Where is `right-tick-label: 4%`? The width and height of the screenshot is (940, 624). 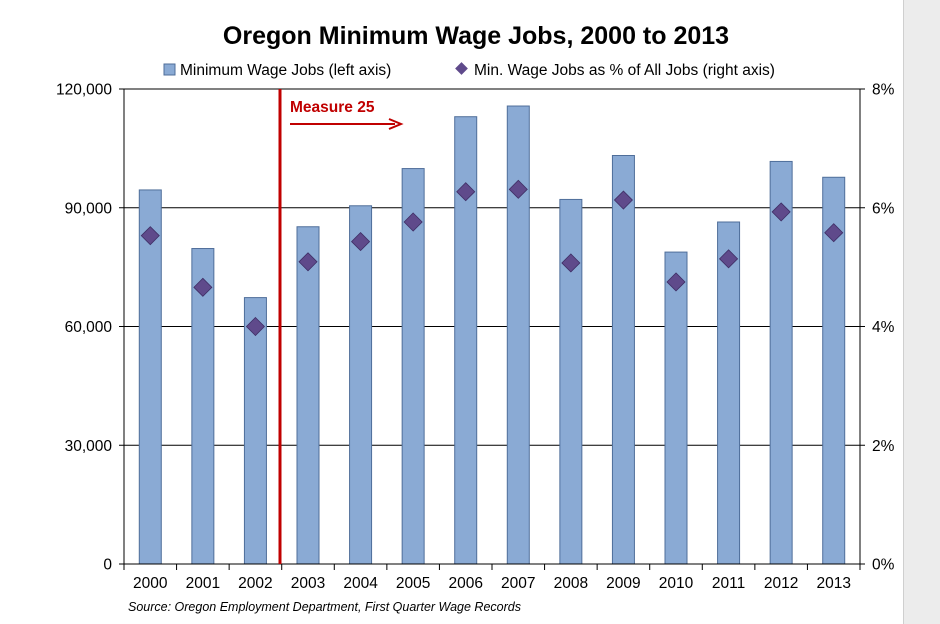
right-tick-label: 4% is located at coordinates (883, 327).